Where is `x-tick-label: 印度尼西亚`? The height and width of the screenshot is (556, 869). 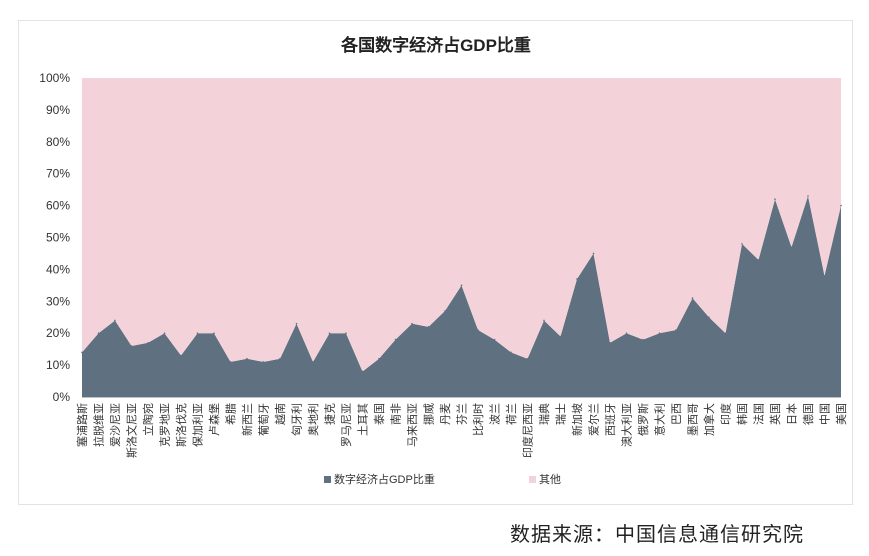 x-tick-label: 印度尼西亚 is located at coordinates (527, 430).